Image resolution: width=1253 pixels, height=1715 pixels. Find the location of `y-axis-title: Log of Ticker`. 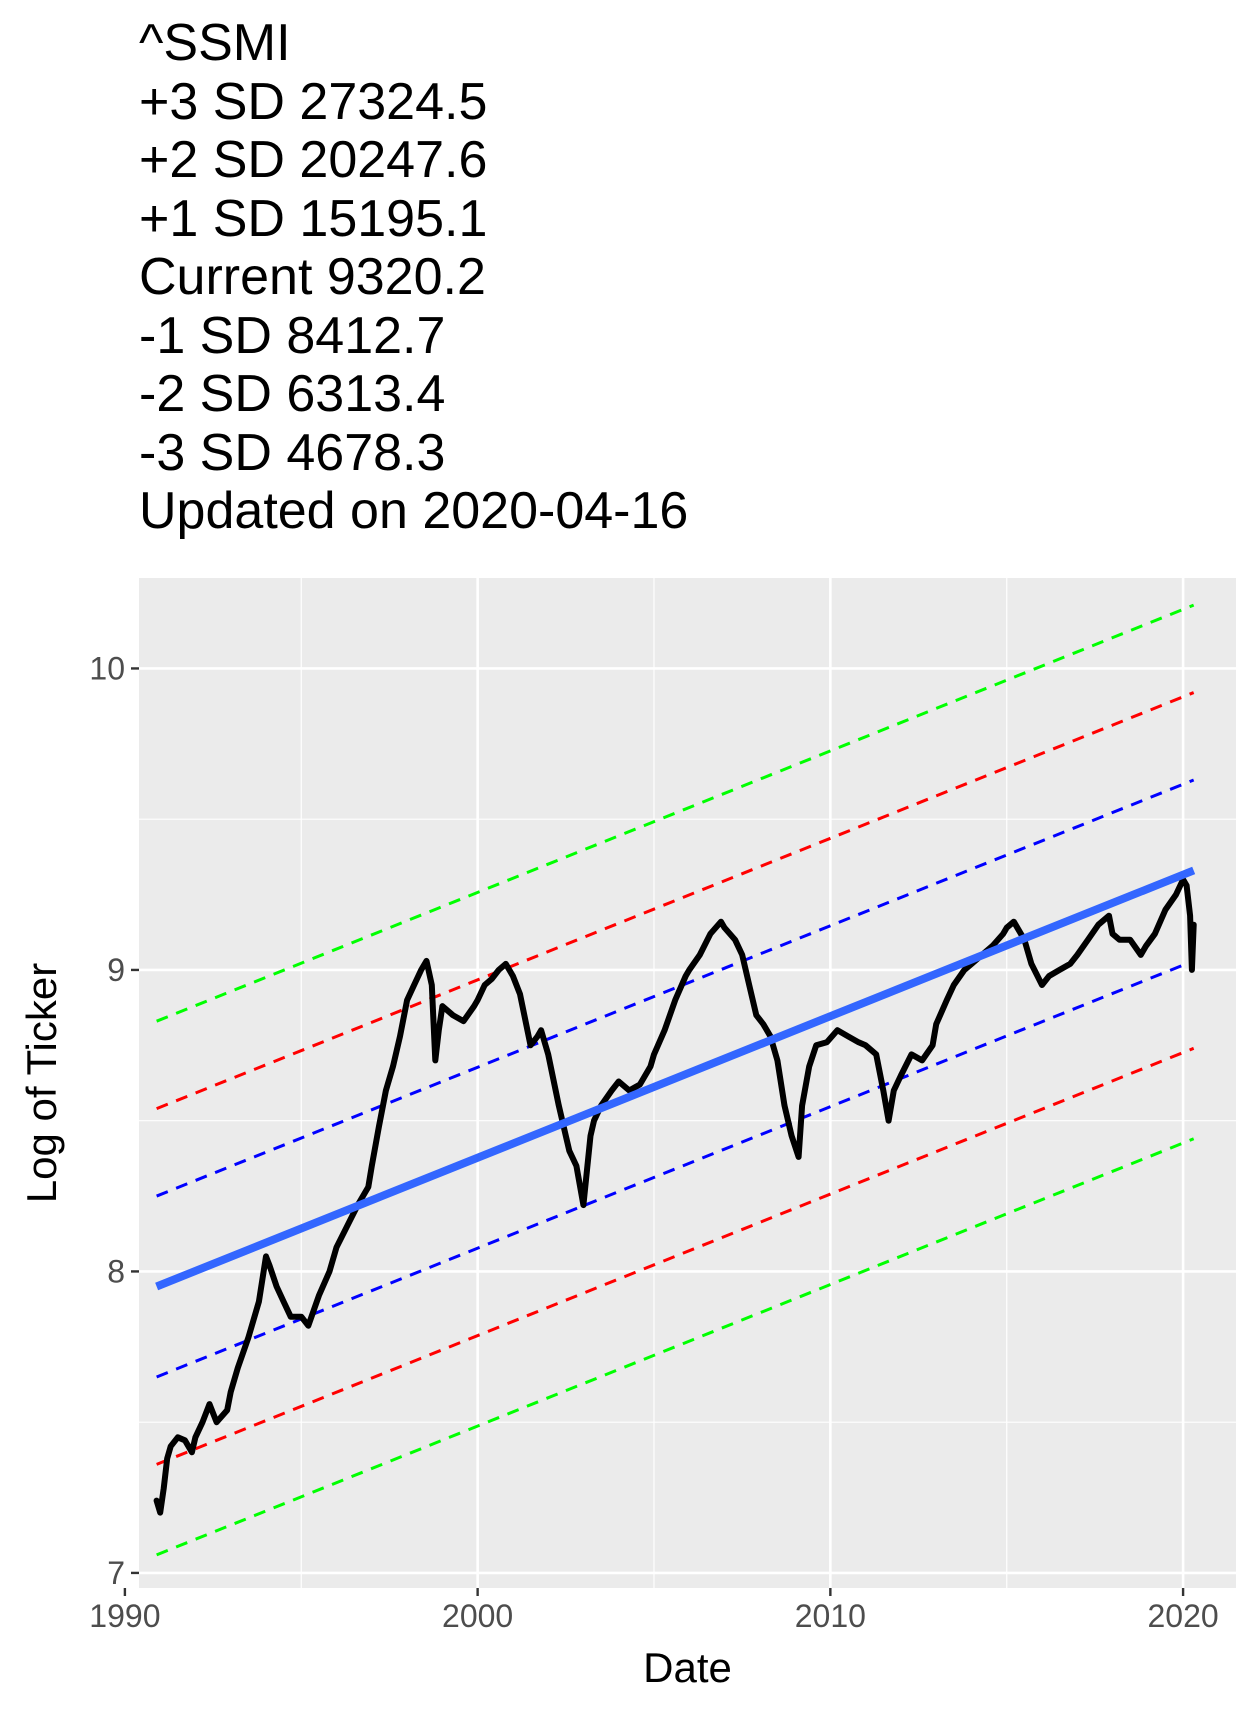

y-axis-title: Log of Ticker is located at coordinates (41, 1083).